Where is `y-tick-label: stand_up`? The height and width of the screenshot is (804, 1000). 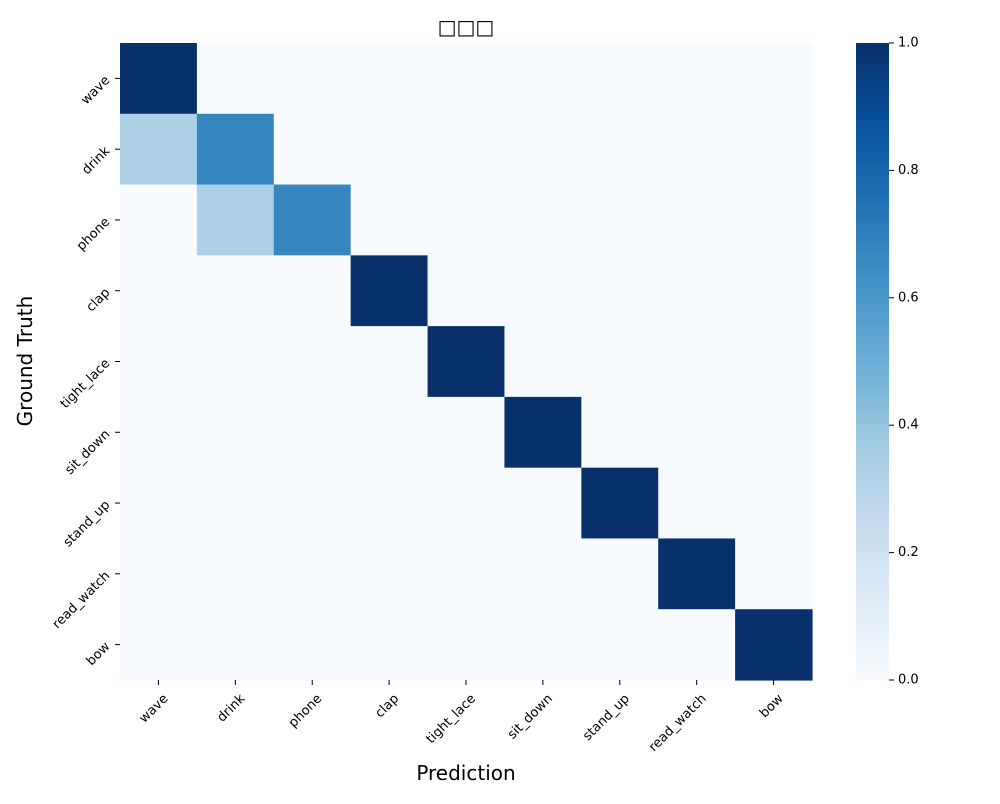 y-tick-label: stand_up is located at coordinates (87, 524).